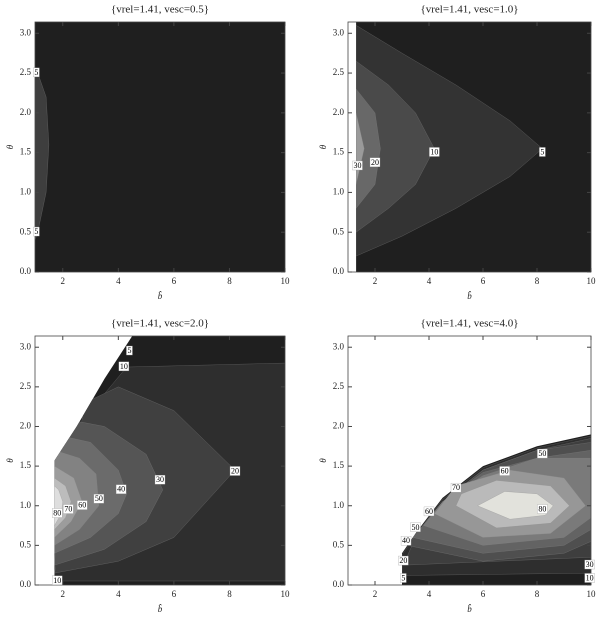 The width and height of the screenshot is (600, 620). Describe the element at coordinates (160, 324) in the screenshot. I see `chart-title: {vrel=1.41, vesc=2.0}` at that location.